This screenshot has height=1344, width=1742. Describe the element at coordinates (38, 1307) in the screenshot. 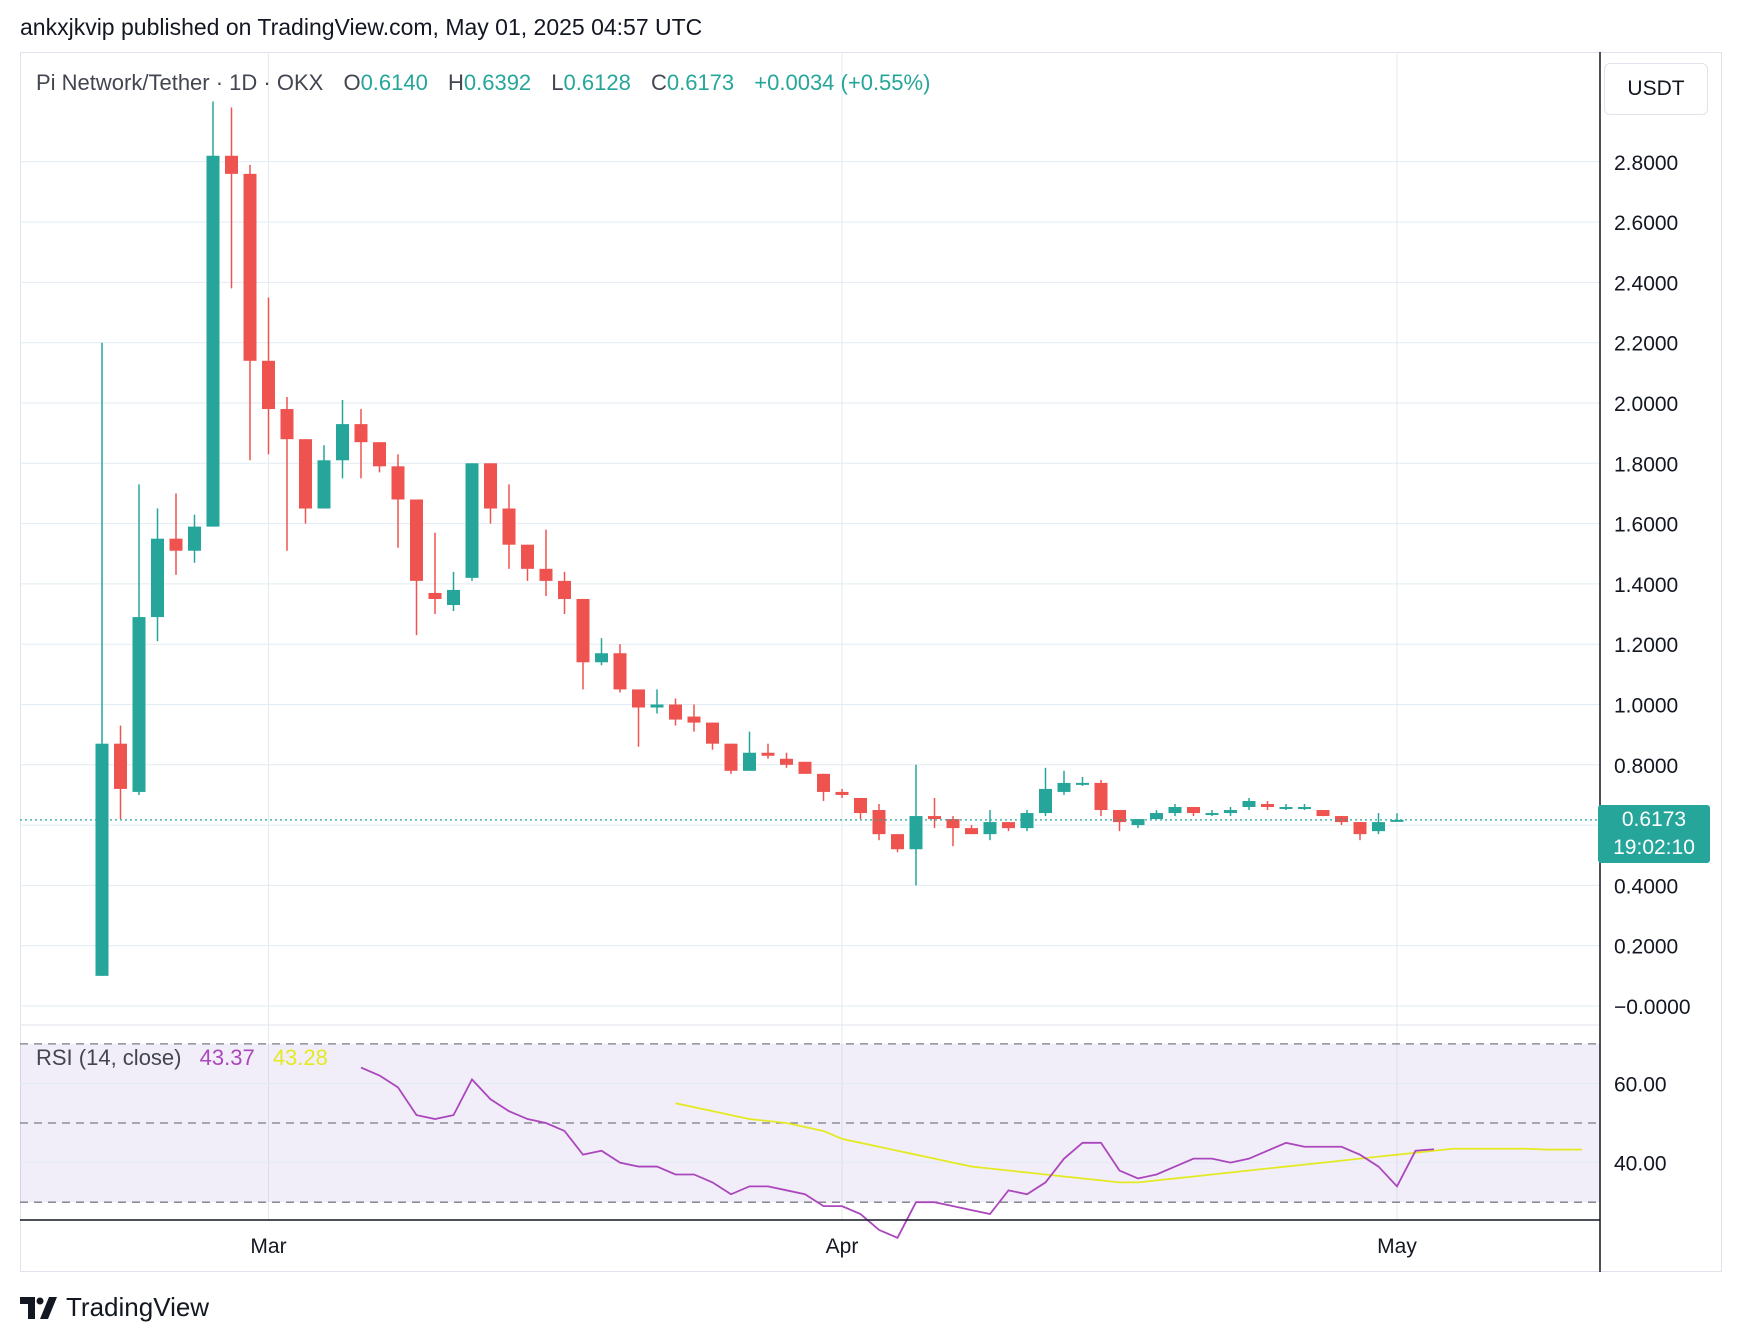

I see `tradingview-logo-icon` at that location.